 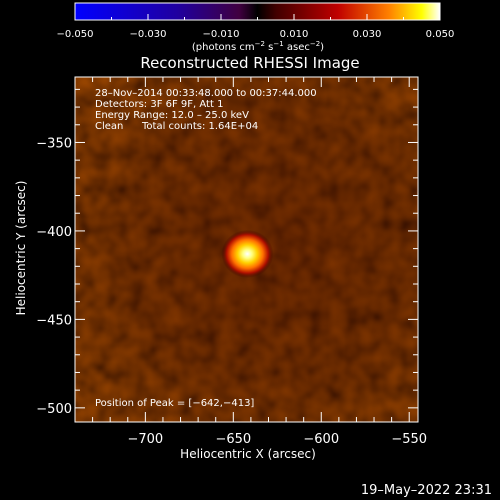 I want to click on y-tick-label: −450, so click(x=54, y=320).